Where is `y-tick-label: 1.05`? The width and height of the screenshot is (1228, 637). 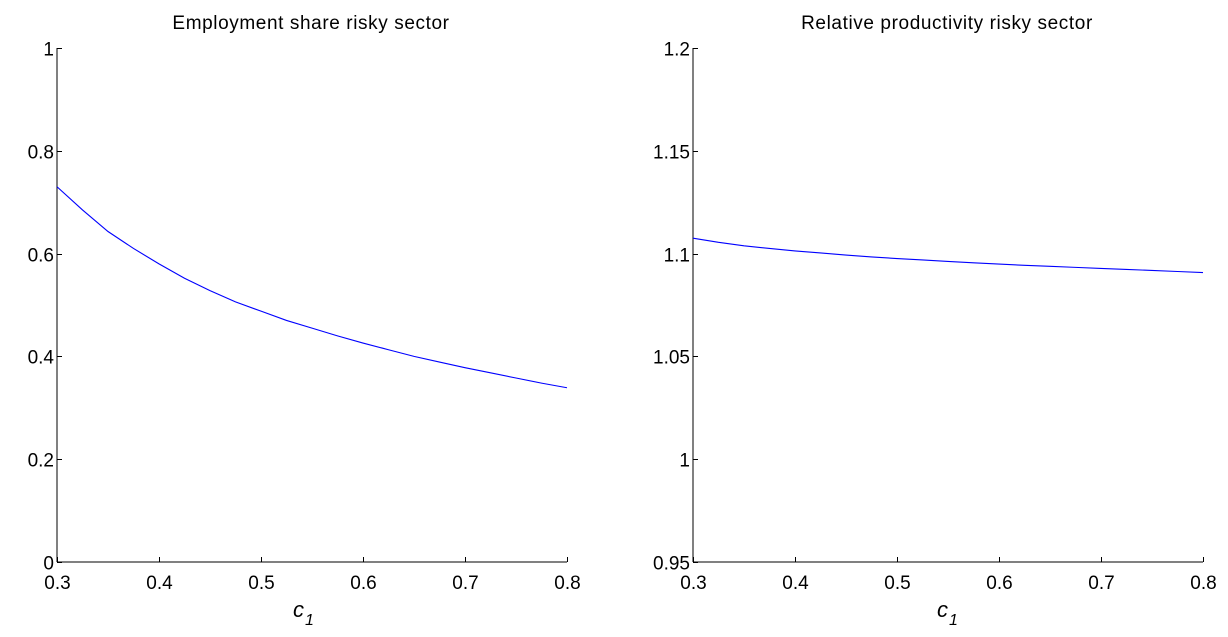
y-tick-label: 1.05 is located at coordinates (671, 358).